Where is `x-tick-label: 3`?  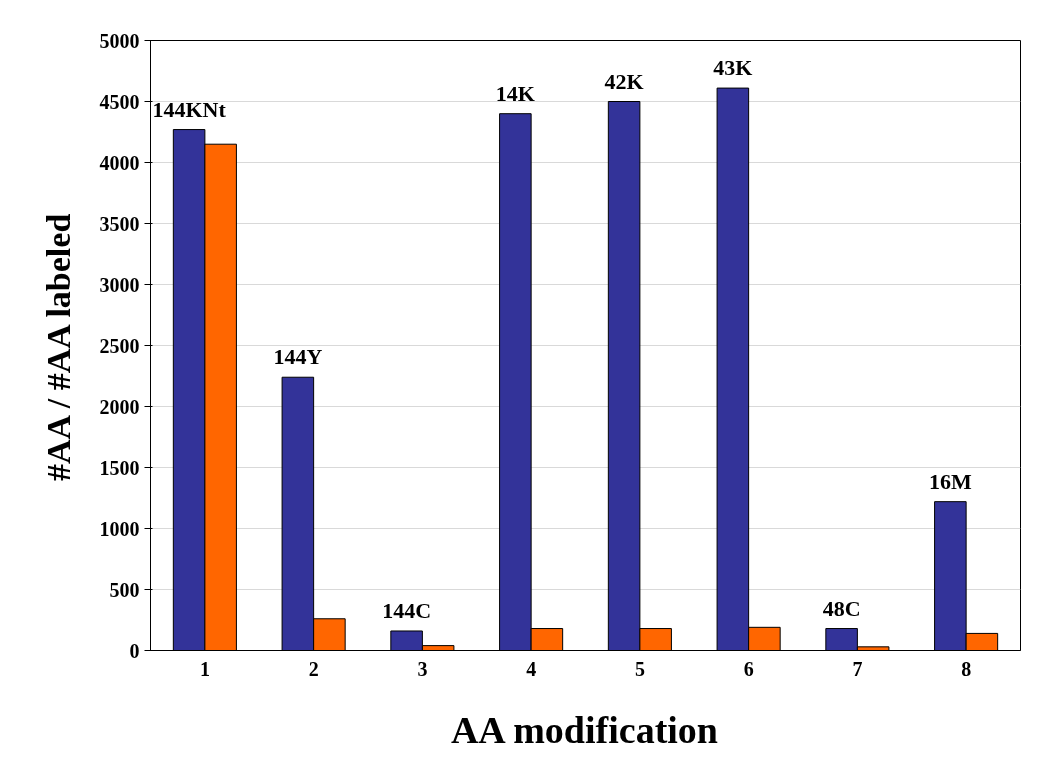
x-tick-label: 3 is located at coordinates (422, 668).